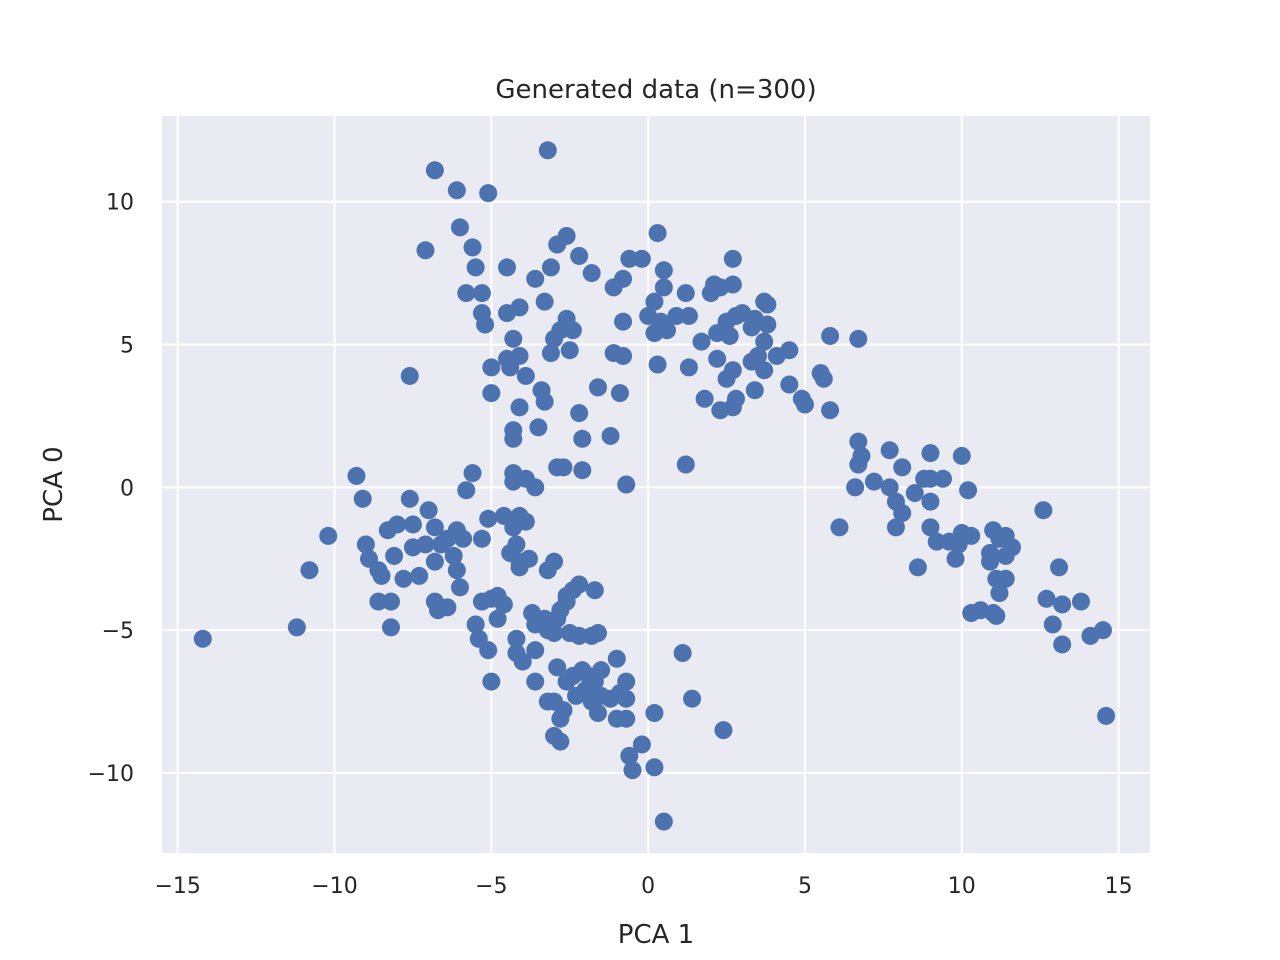 This screenshot has width=1280, height=960. What do you see at coordinates (120, 203) in the screenshot?
I see `y-tick-label: 10` at bounding box center [120, 203].